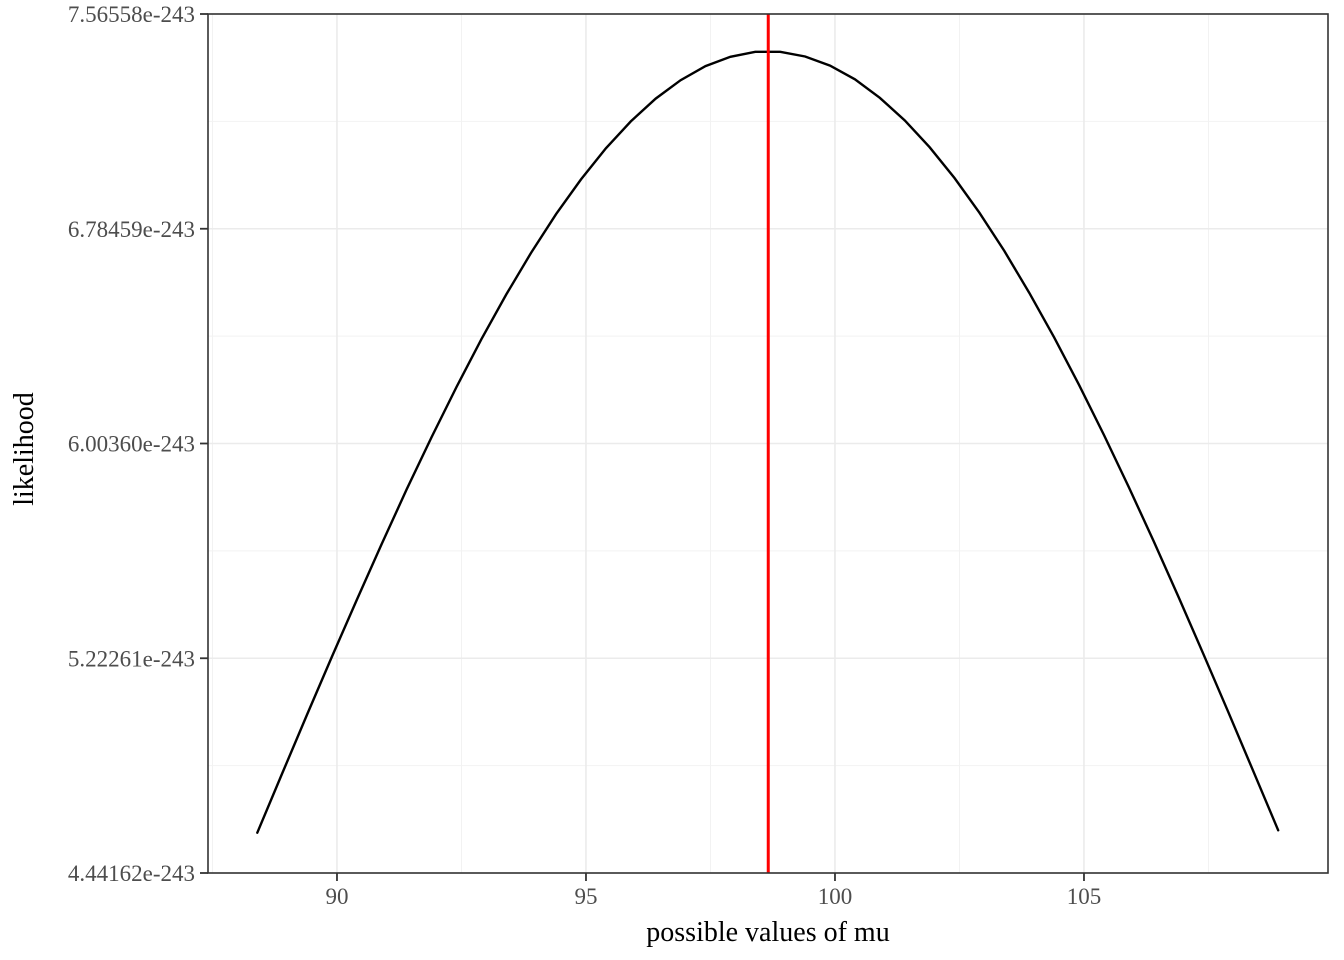 The image size is (1344, 960). What do you see at coordinates (835, 896) in the screenshot?
I see `x-tick-label: 100` at bounding box center [835, 896].